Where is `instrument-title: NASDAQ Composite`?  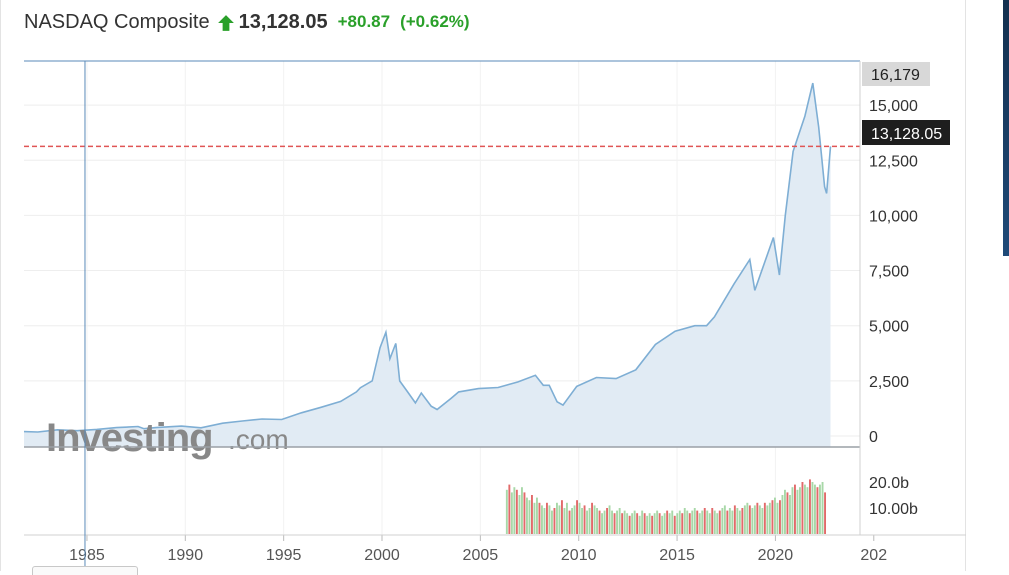
instrument-title: NASDAQ Composite is located at coordinates (117, 21).